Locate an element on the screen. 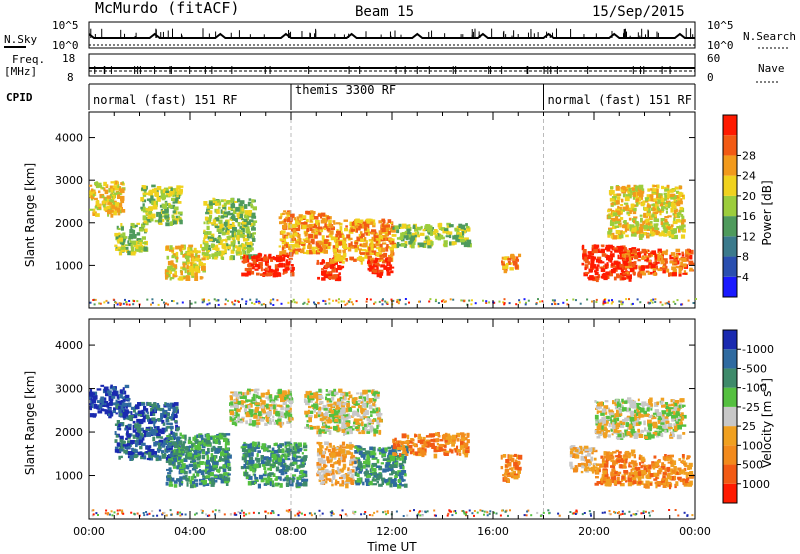  nsky-label: N.Sky is located at coordinates (20, 39).